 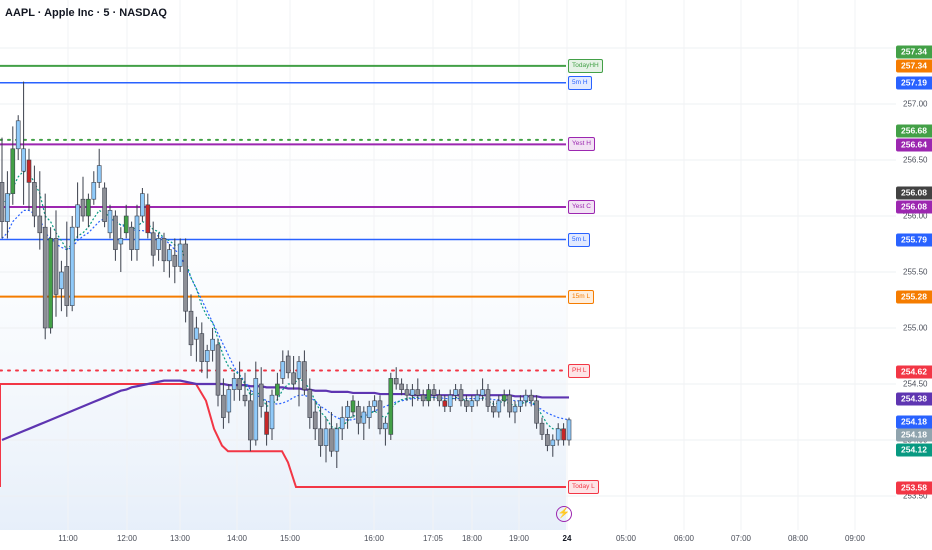 I want to click on line-label-tag: Yest C, so click(x=581, y=207).